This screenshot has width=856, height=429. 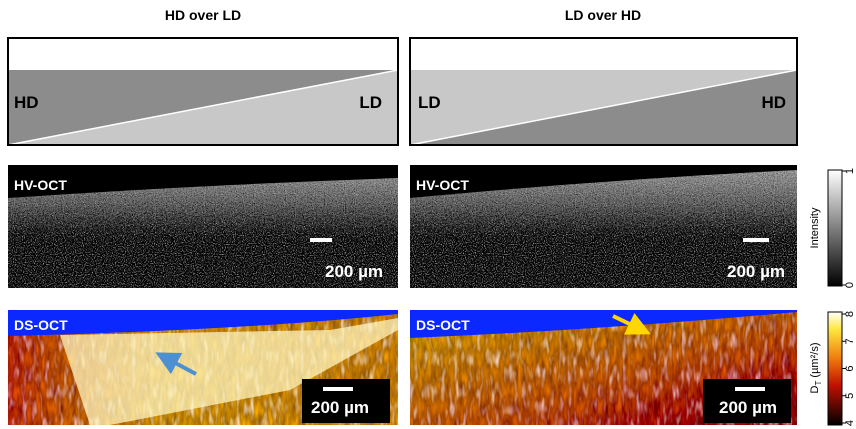 I want to click on tick-label: 4, so click(x=850, y=423).